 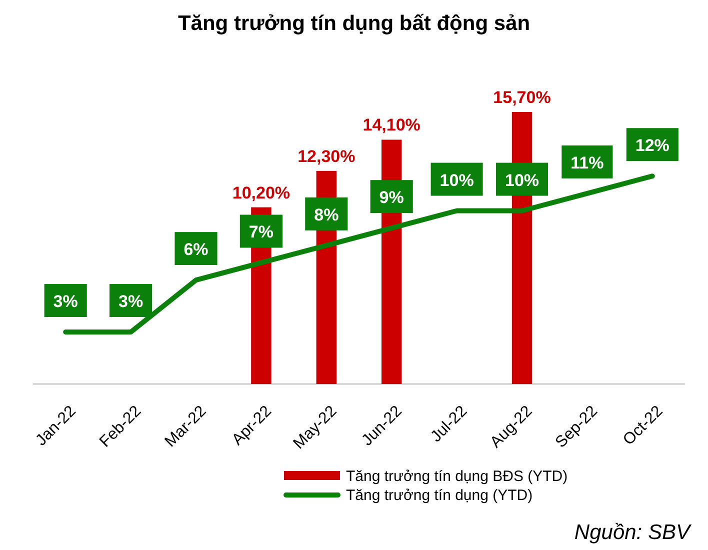 What do you see at coordinates (196, 250) in the screenshot?
I see `data-label: 6%` at bounding box center [196, 250].